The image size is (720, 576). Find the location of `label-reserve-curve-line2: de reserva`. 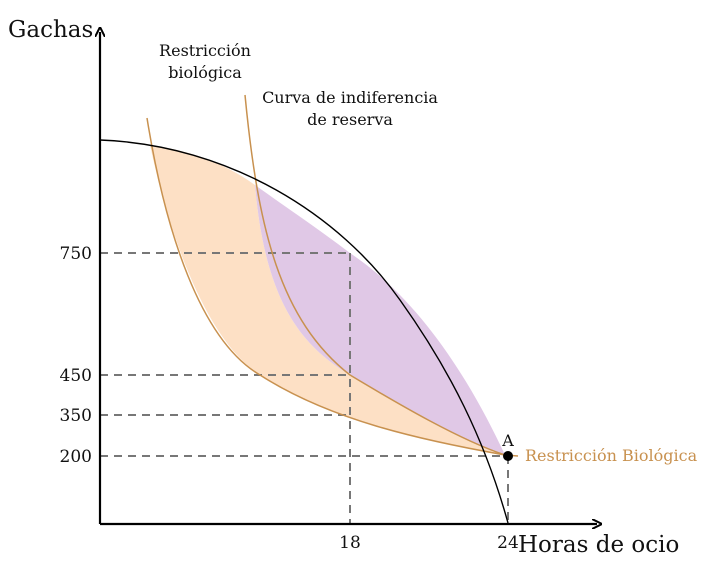

label-reserve-curve-line2: de reserva is located at coordinates (350, 119).